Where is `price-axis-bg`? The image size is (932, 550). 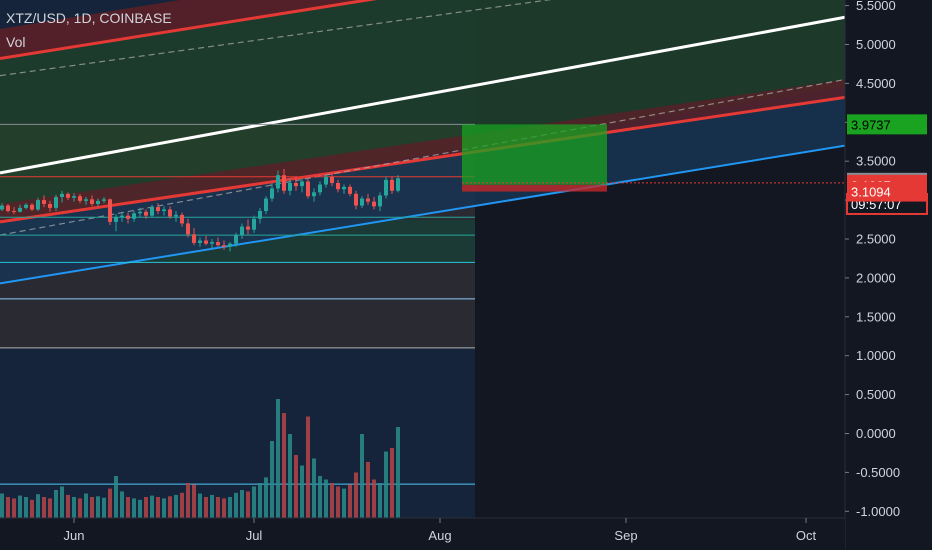
price-axis-bg is located at coordinates (888, 275).